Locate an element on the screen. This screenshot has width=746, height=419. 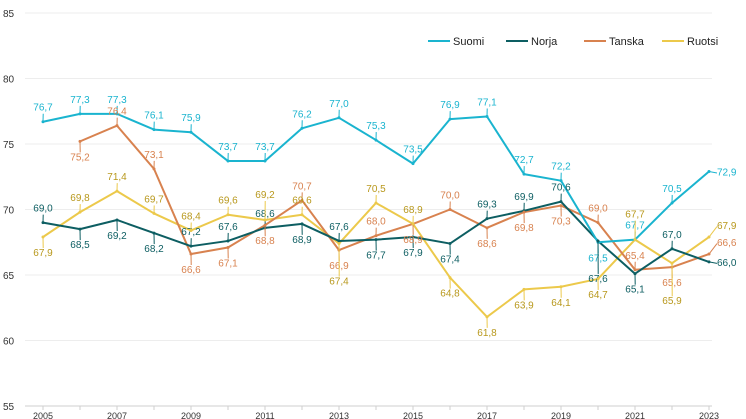
legend-label-norja: Norja is located at coordinates (544, 42).